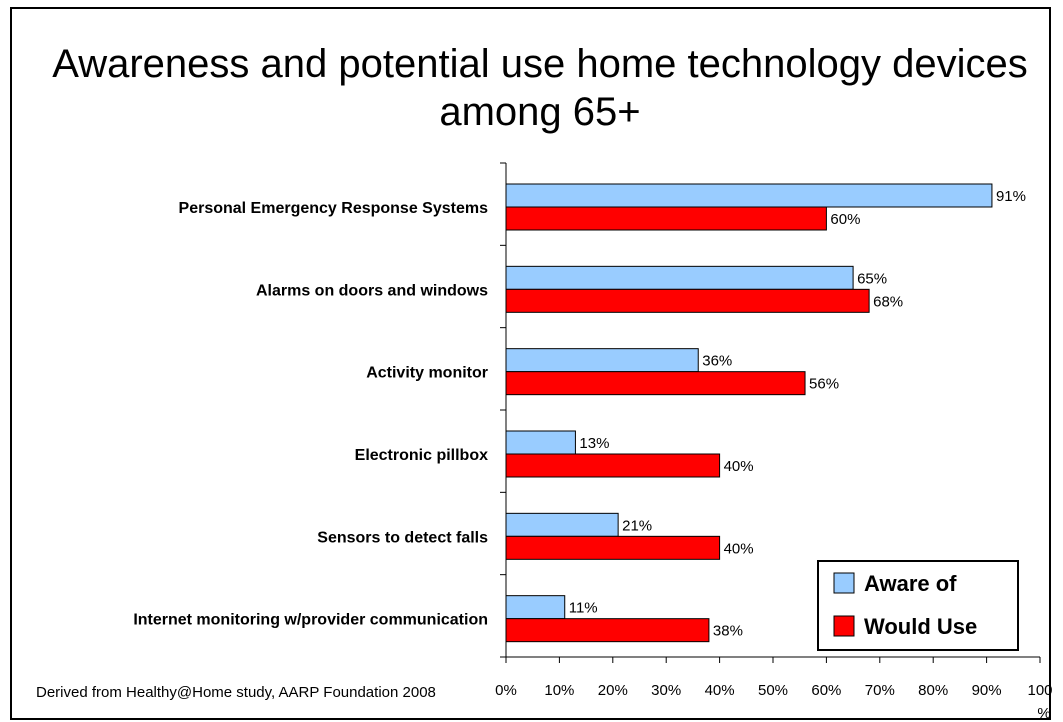  What do you see at coordinates (773, 690) in the screenshot?
I see `x-tick-label: 50%` at bounding box center [773, 690].